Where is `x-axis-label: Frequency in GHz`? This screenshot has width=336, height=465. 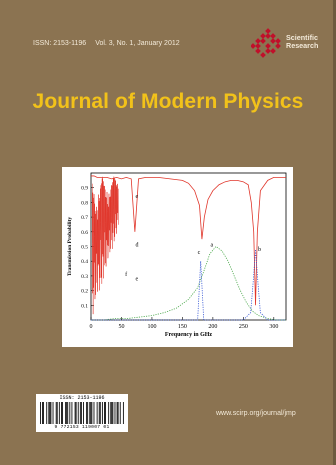
x-axis-label: Frequency in GHz is located at coordinates (189, 335).